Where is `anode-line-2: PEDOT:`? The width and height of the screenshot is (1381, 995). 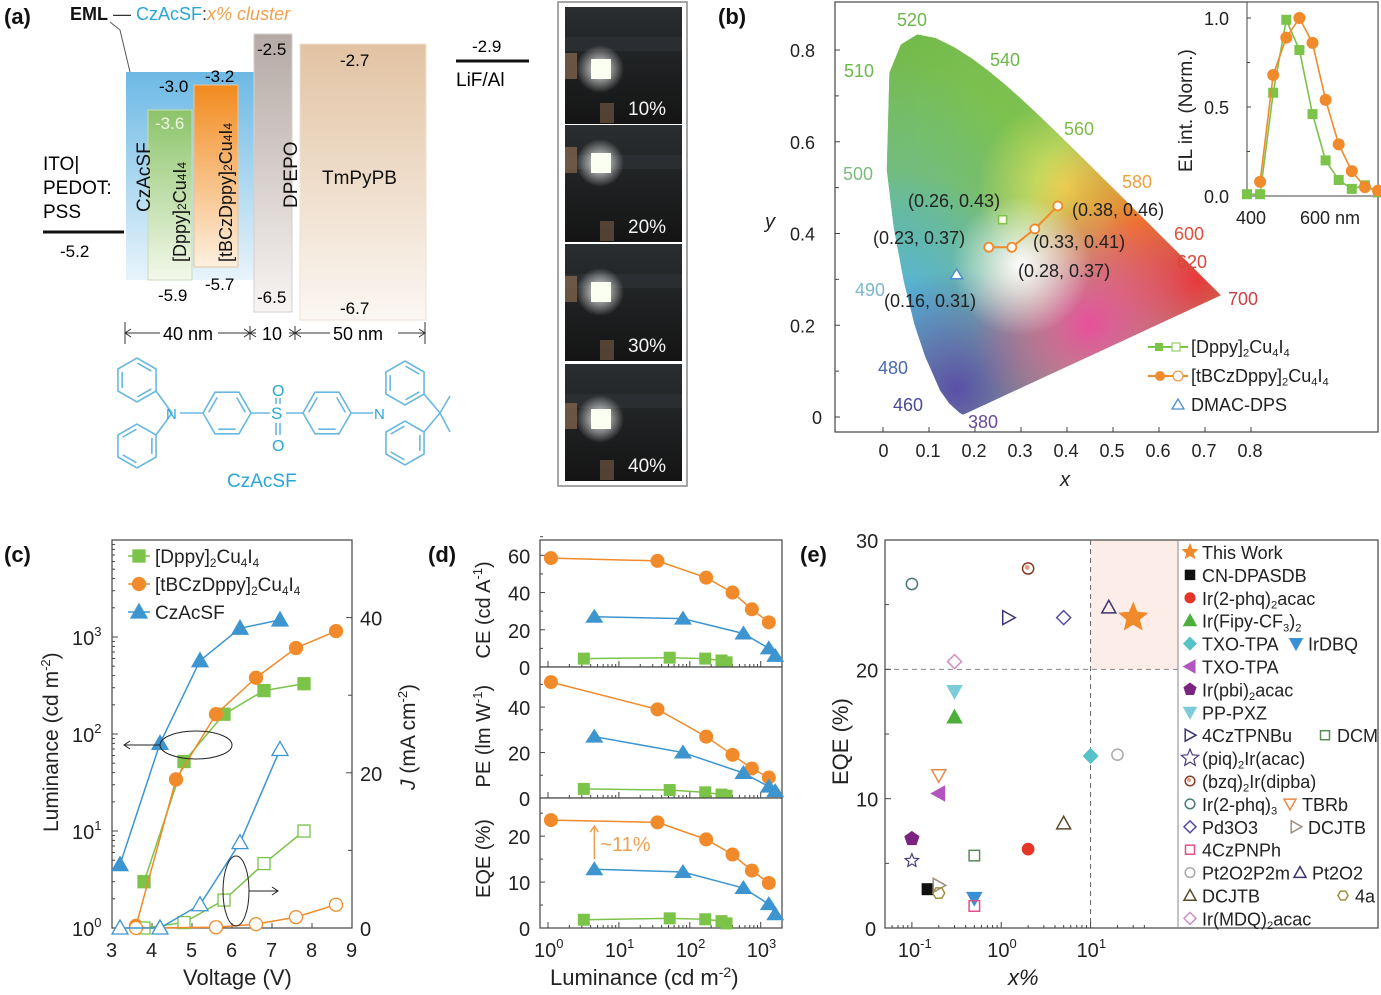
anode-line-2: PEDOT: is located at coordinates (77, 188).